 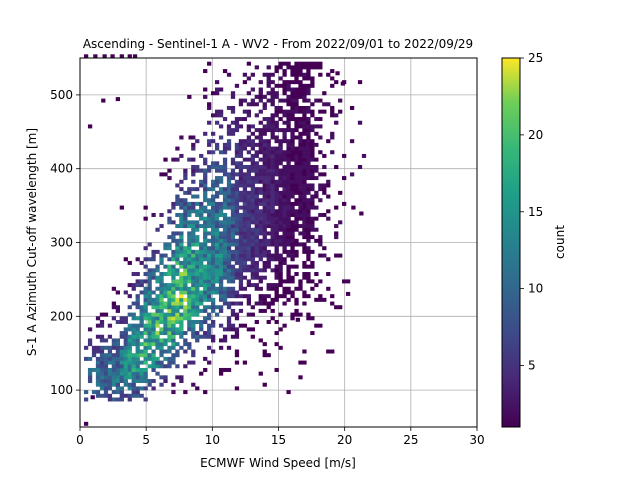 I want to click on outlier-cell, so click(x=95, y=56).